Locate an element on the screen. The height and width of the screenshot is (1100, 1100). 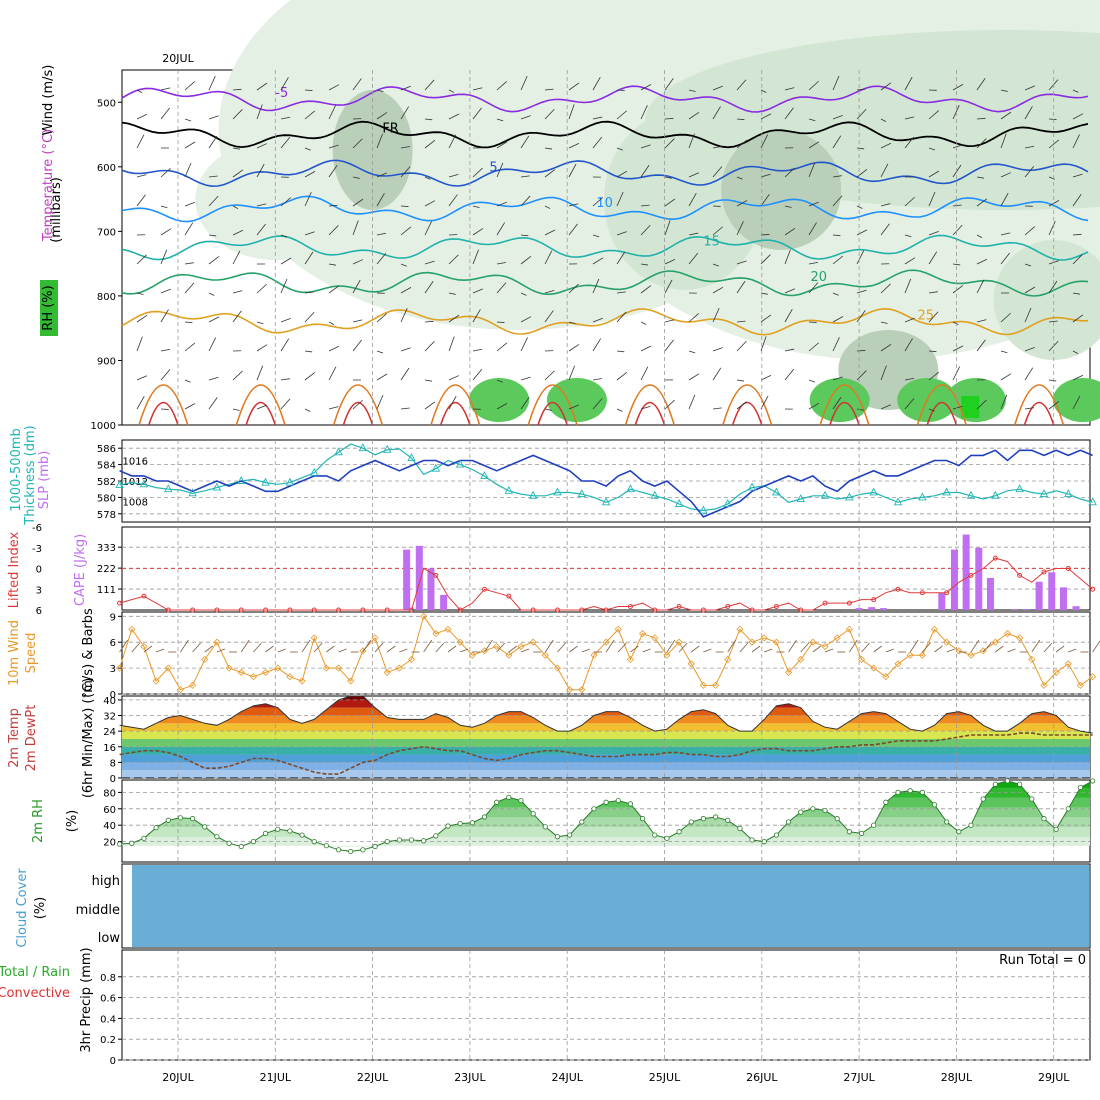
temp-tick: 40 is located at coordinates (109, 701).